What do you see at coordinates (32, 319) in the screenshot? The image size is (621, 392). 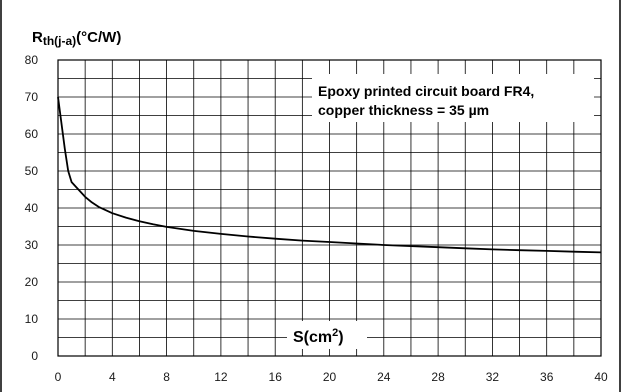 I see `y-tick-label: 10` at bounding box center [32, 319].